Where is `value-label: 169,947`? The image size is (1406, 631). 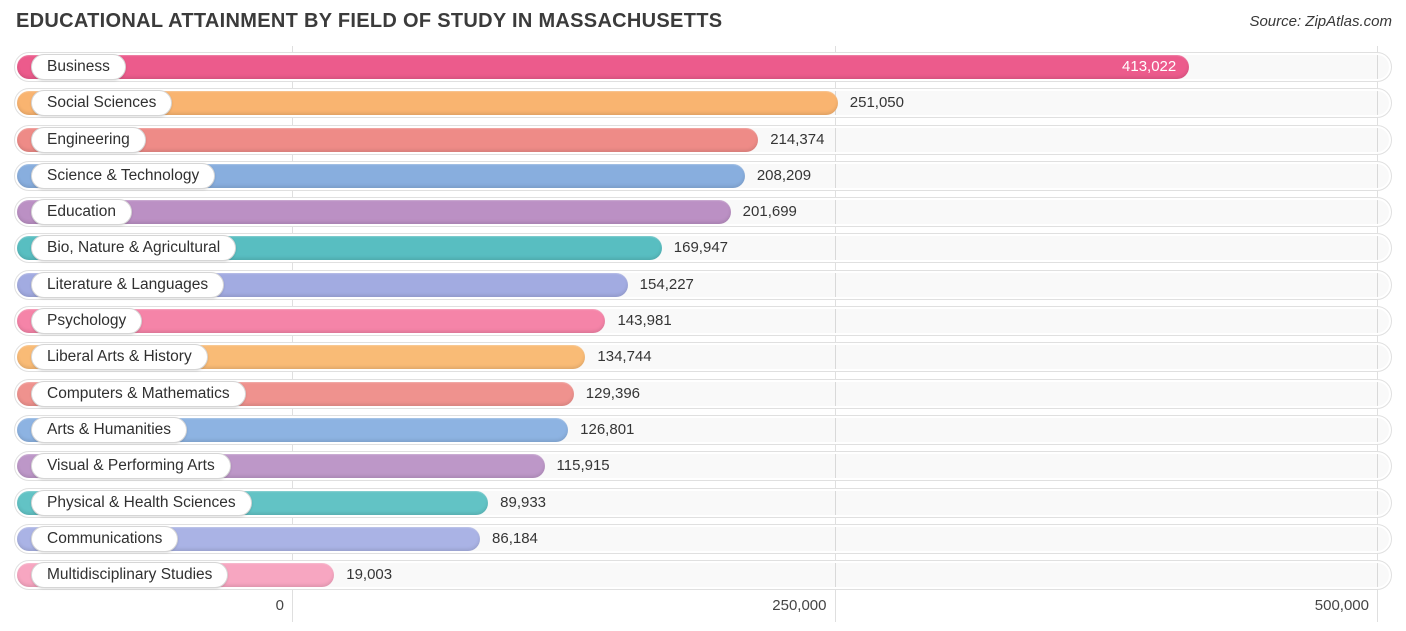 value-label: 169,947 is located at coordinates (701, 248).